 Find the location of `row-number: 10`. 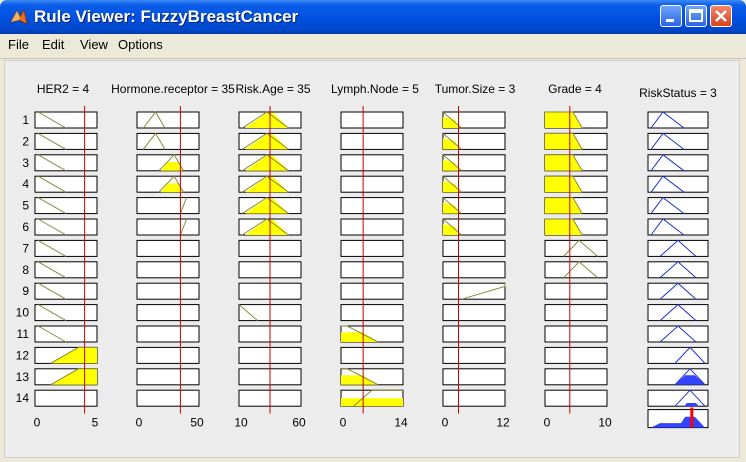

row-number: 10 is located at coordinates (23, 313).